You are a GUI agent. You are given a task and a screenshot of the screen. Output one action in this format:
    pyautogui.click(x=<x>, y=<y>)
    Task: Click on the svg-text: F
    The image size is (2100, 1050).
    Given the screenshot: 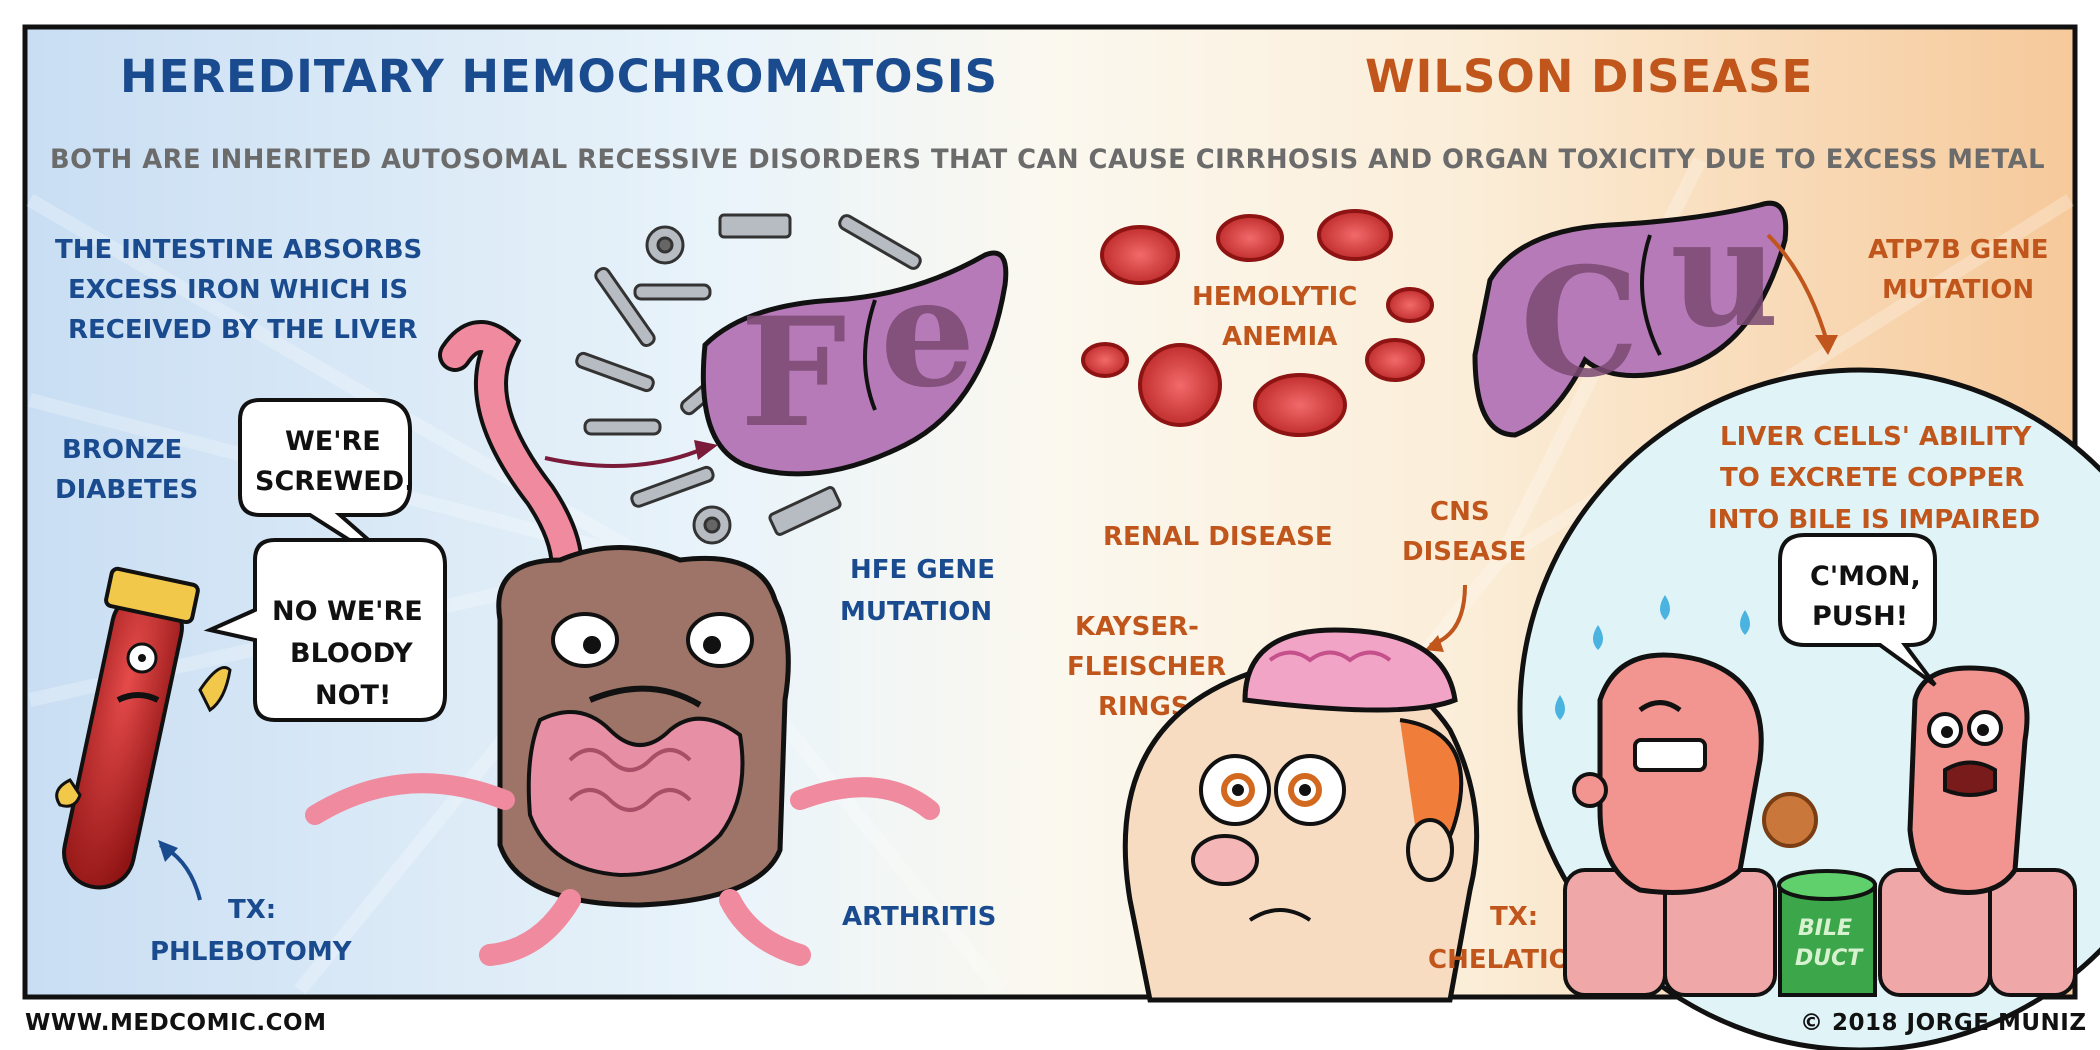 What is the action you would take?
    pyautogui.click(x=793, y=373)
    